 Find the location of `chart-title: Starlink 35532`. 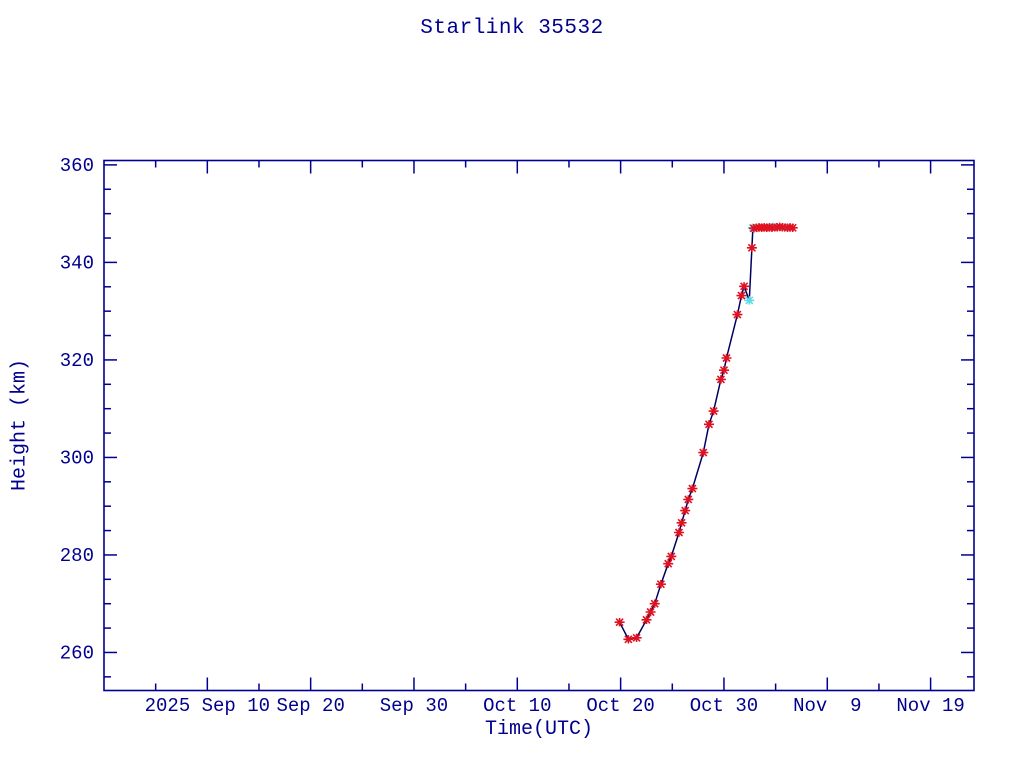

chart-title: Starlink 35532 is located at coordinates (512, 28).